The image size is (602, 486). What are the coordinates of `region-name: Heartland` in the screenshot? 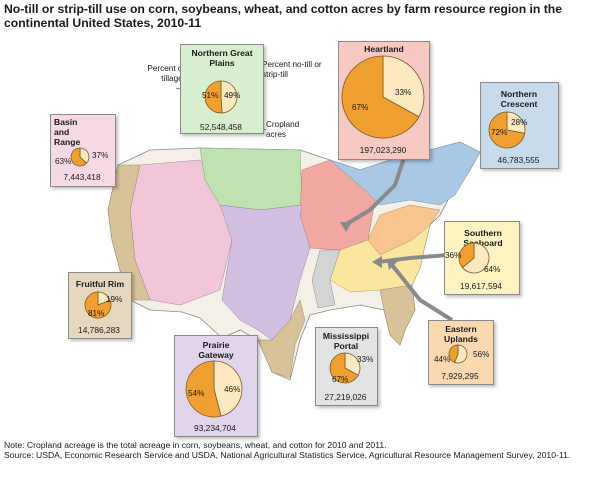 It's located at (384, 49).